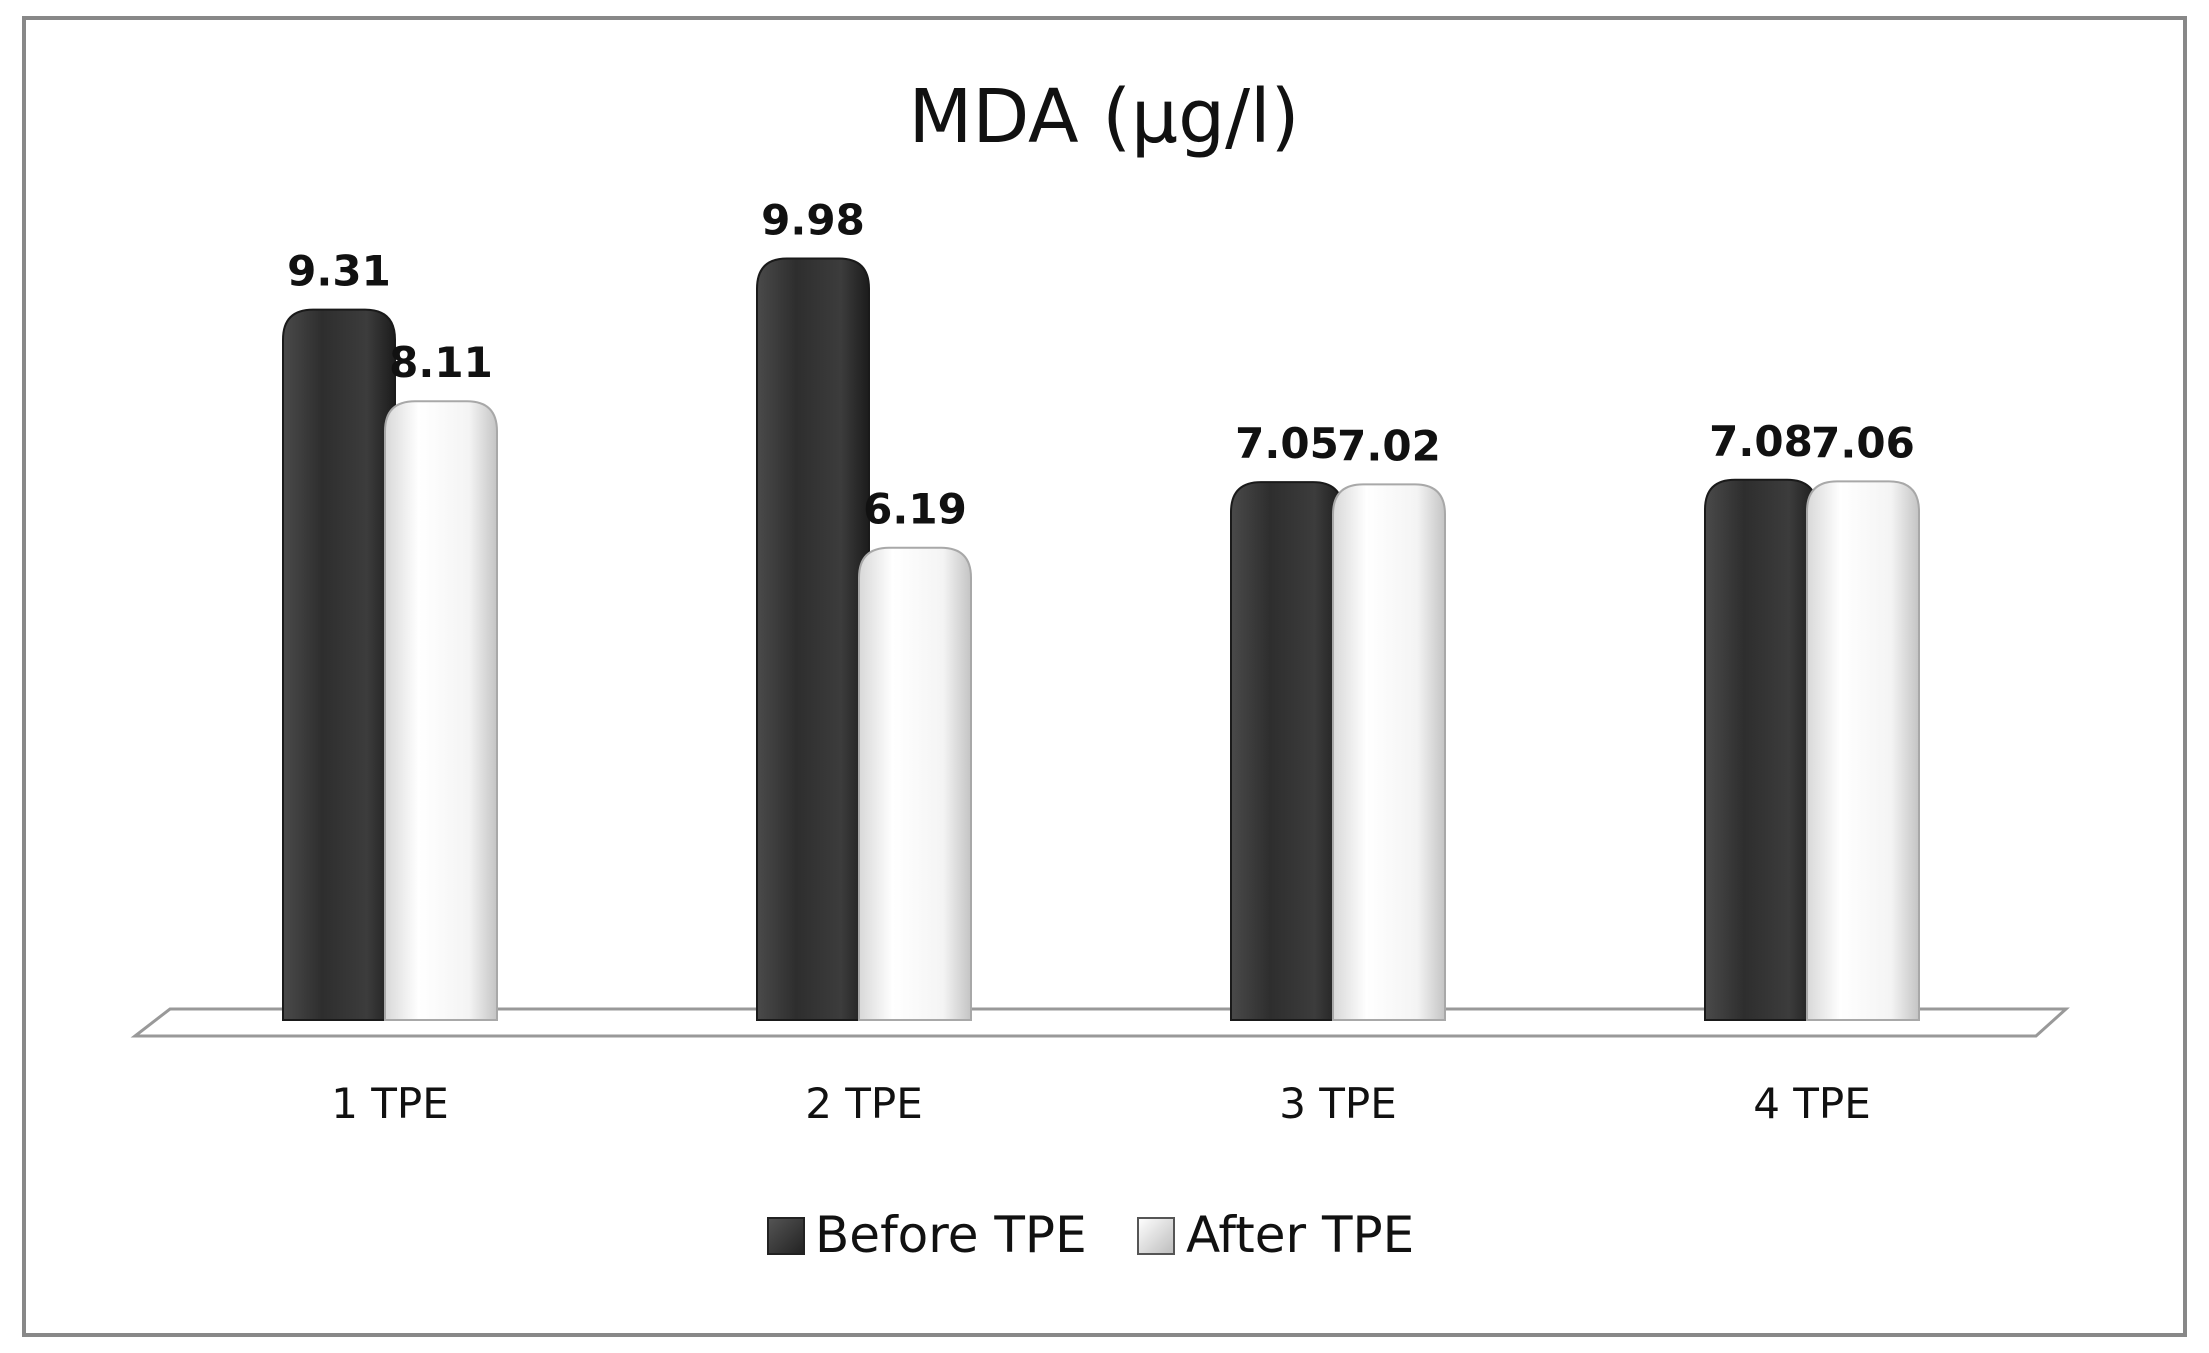 The width and height of the screenshot is (2209, 1353). Describe the element at coordinates (441, 362) in the screenshot. I see `data-label-after-1: 8.11` at that location.